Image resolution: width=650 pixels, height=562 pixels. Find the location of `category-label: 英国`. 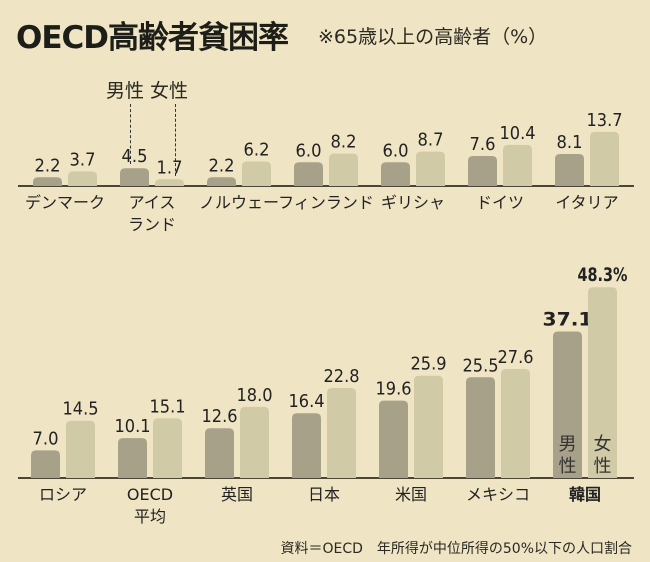

category-label: 英国 is located at coordinates (237, 494).